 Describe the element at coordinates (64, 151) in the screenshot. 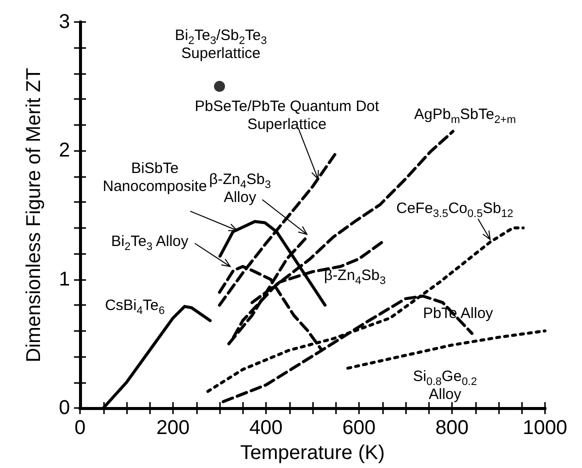

I see `y-tick-label: 2` at that location.